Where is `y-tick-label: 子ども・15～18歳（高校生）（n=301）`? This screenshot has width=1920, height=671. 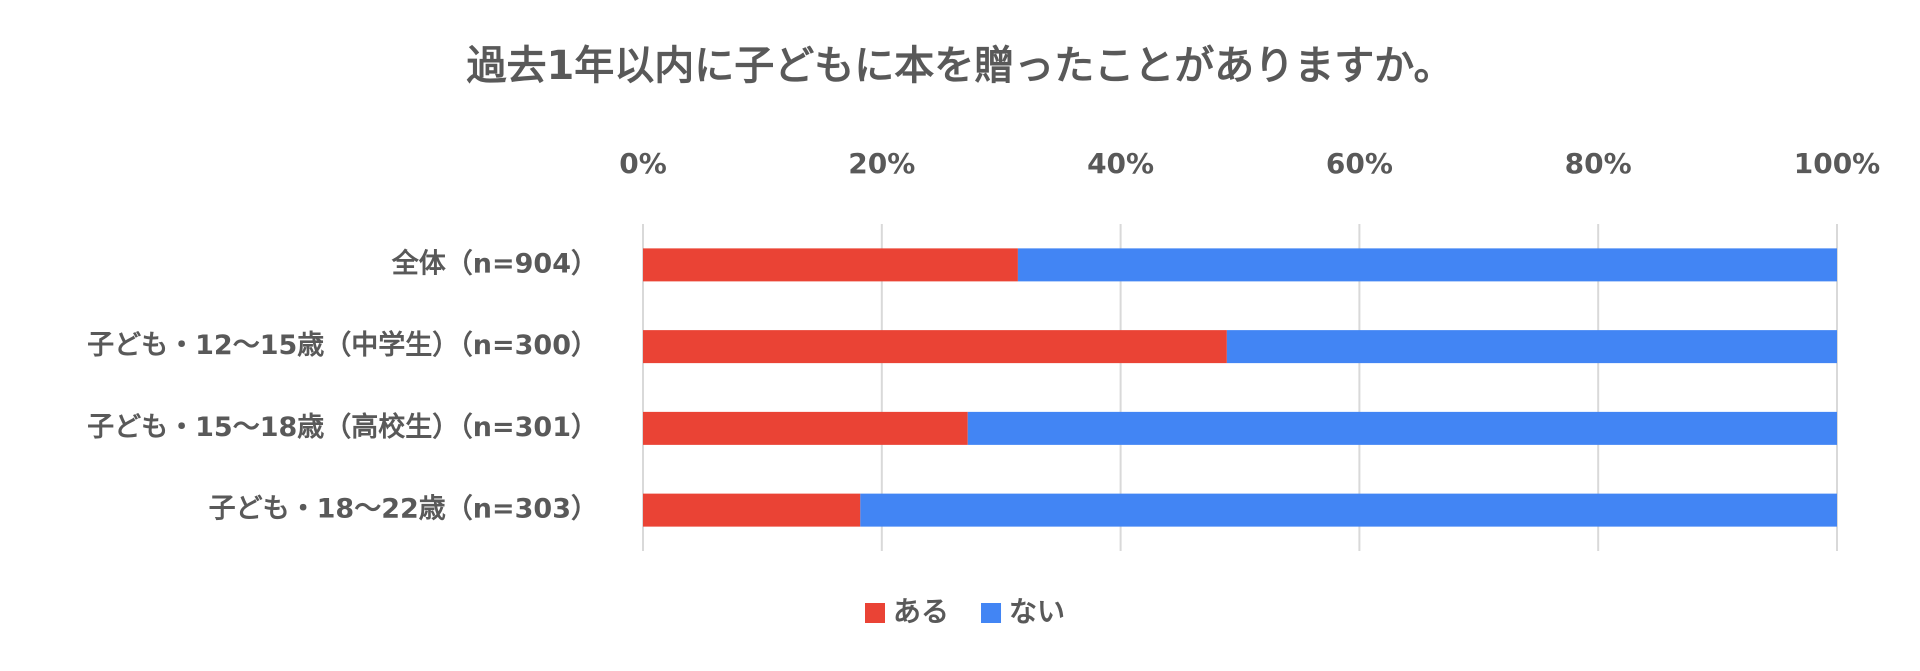
y-tick-label: 子ども・15～18歳（高校生）（n=301） is located at coordinates (342, 427).